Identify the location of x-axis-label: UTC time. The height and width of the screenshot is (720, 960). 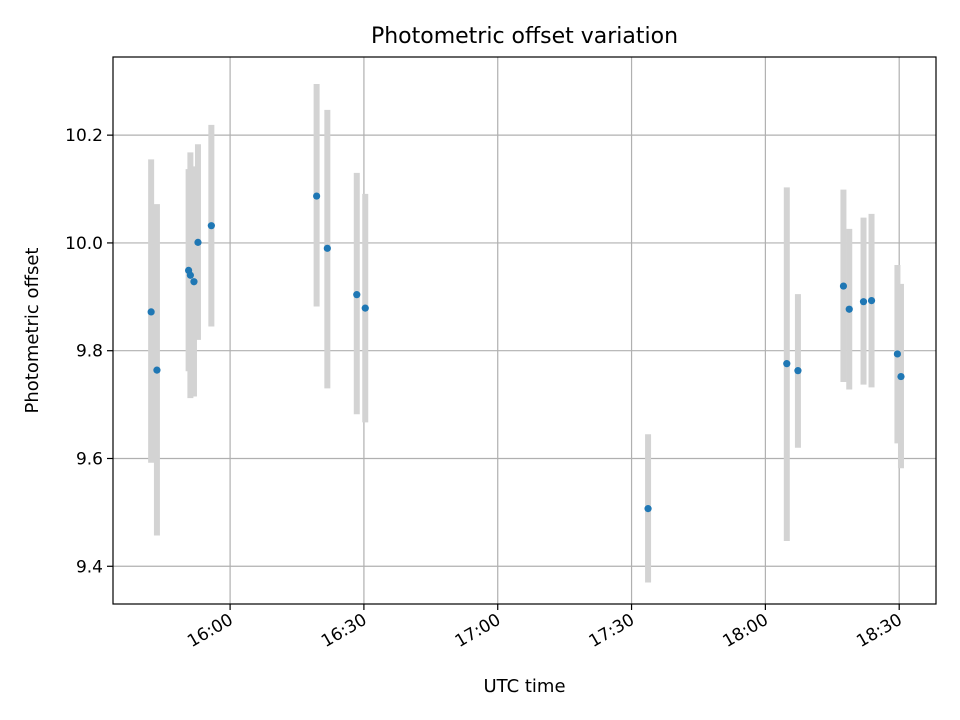
(524, 686).